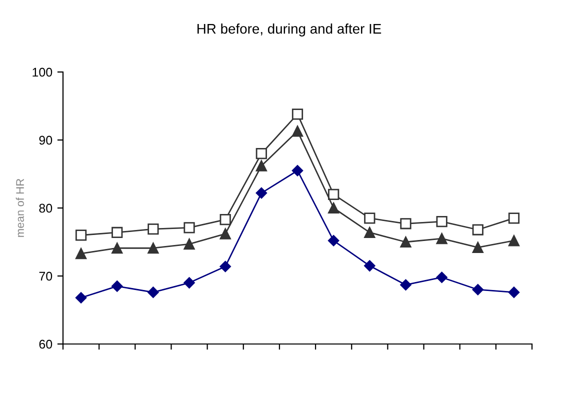  I want to click on y-tick-label: 100, so click(42, 72).